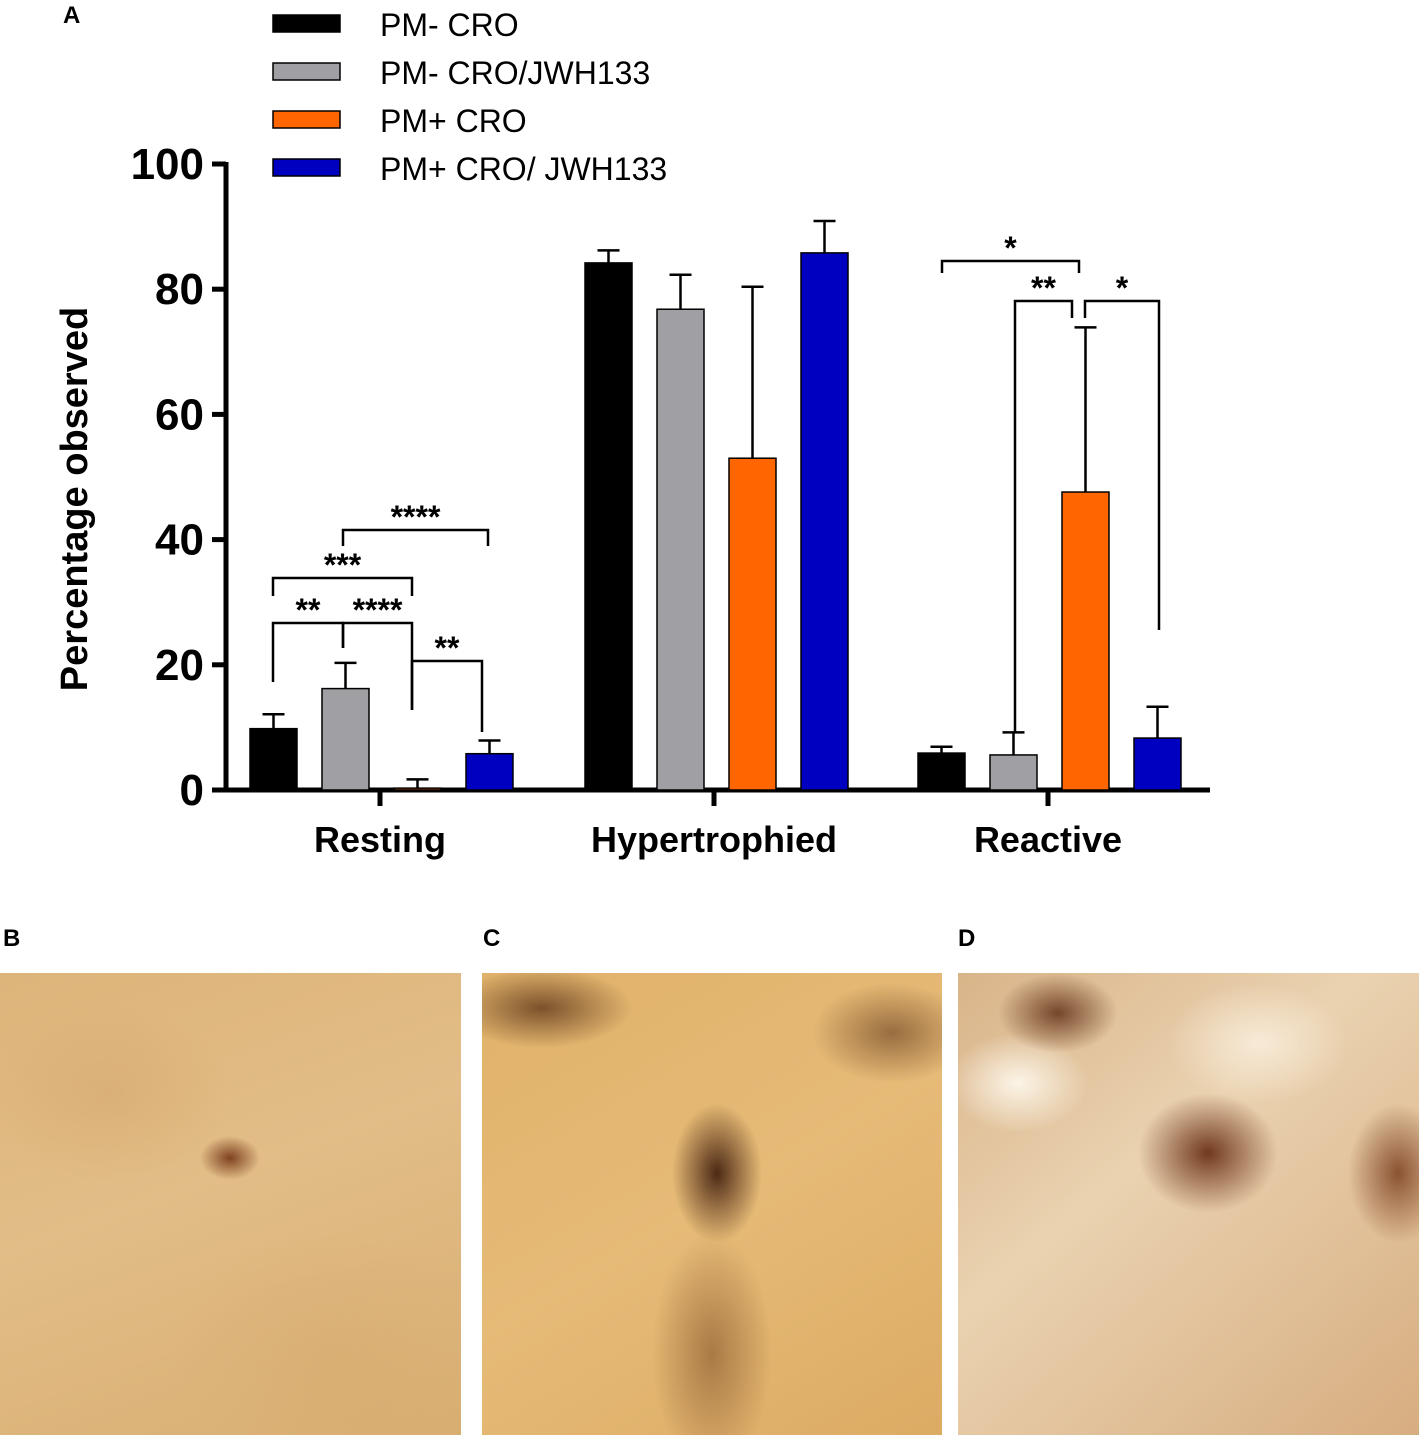 This screenshot has width=1419, height=1435. Describe the element at coordinates (167, 164) in the screenshot. I see `y-tick-label: 100` at that location.